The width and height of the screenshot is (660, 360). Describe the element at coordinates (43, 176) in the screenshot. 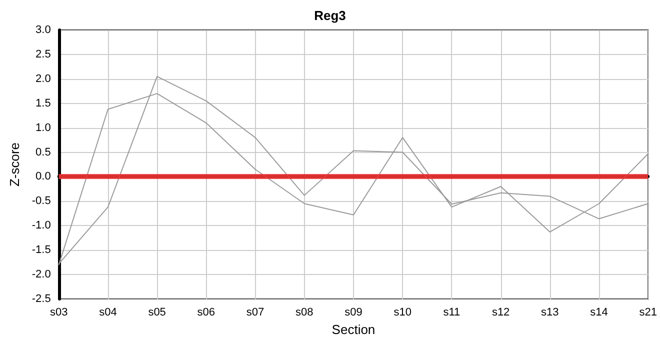

I see `y-tick-label: 0.0` at that location.